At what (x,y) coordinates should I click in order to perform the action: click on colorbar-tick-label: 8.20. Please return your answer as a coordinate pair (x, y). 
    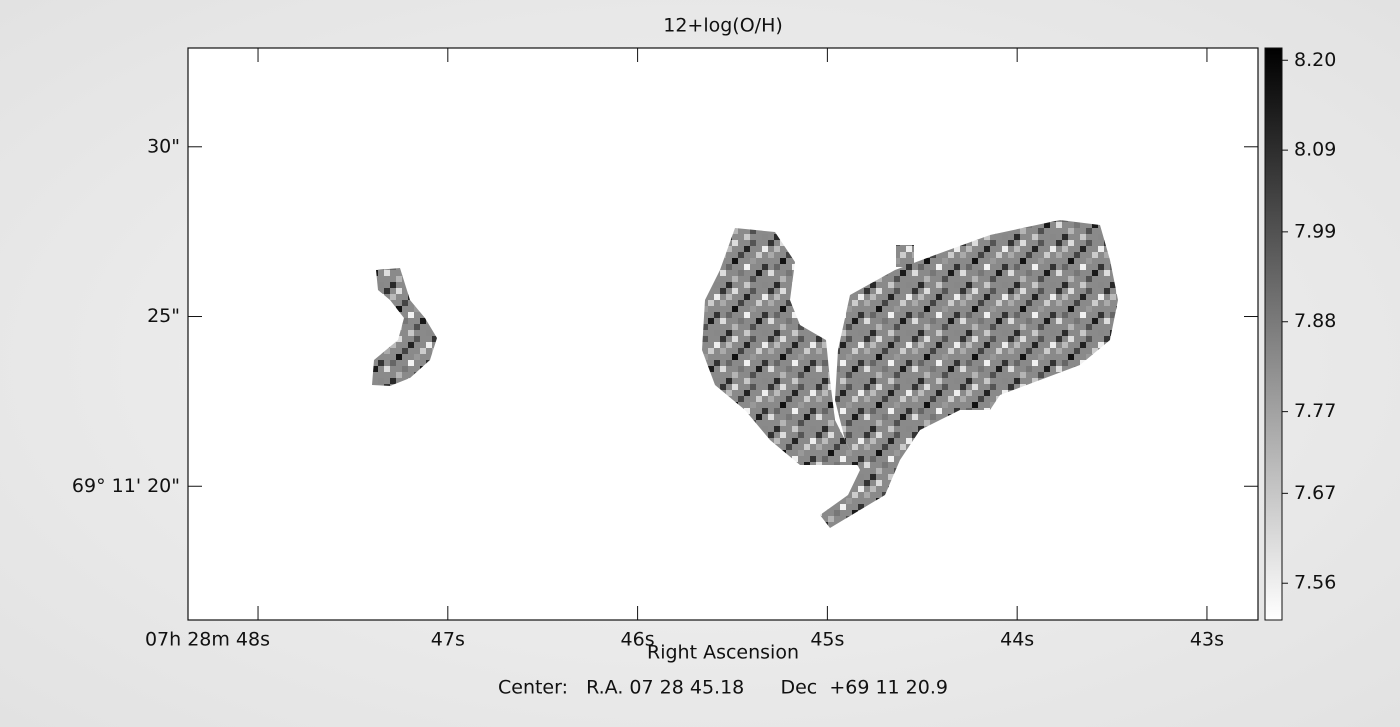
    Looking at the image, I should click on (1315, 60).